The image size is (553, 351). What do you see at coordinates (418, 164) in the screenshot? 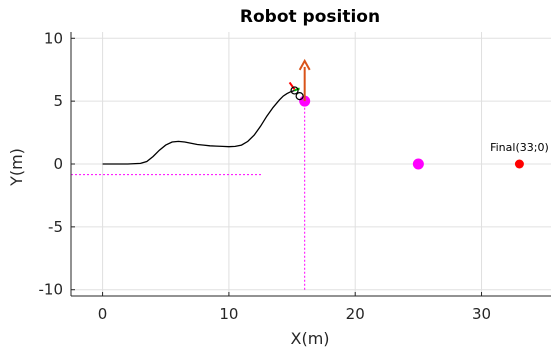
I see `obstacle-marker` at bounding box center [418, 164].